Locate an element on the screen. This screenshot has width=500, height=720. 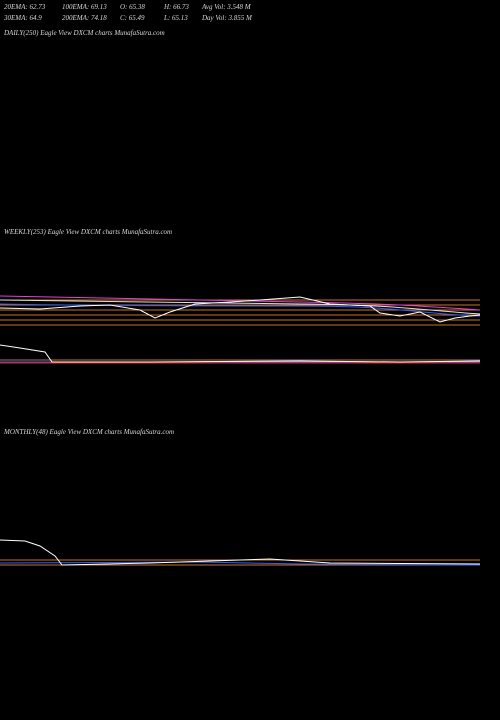
weekly-price-panel is located at coordinates (240, 310).